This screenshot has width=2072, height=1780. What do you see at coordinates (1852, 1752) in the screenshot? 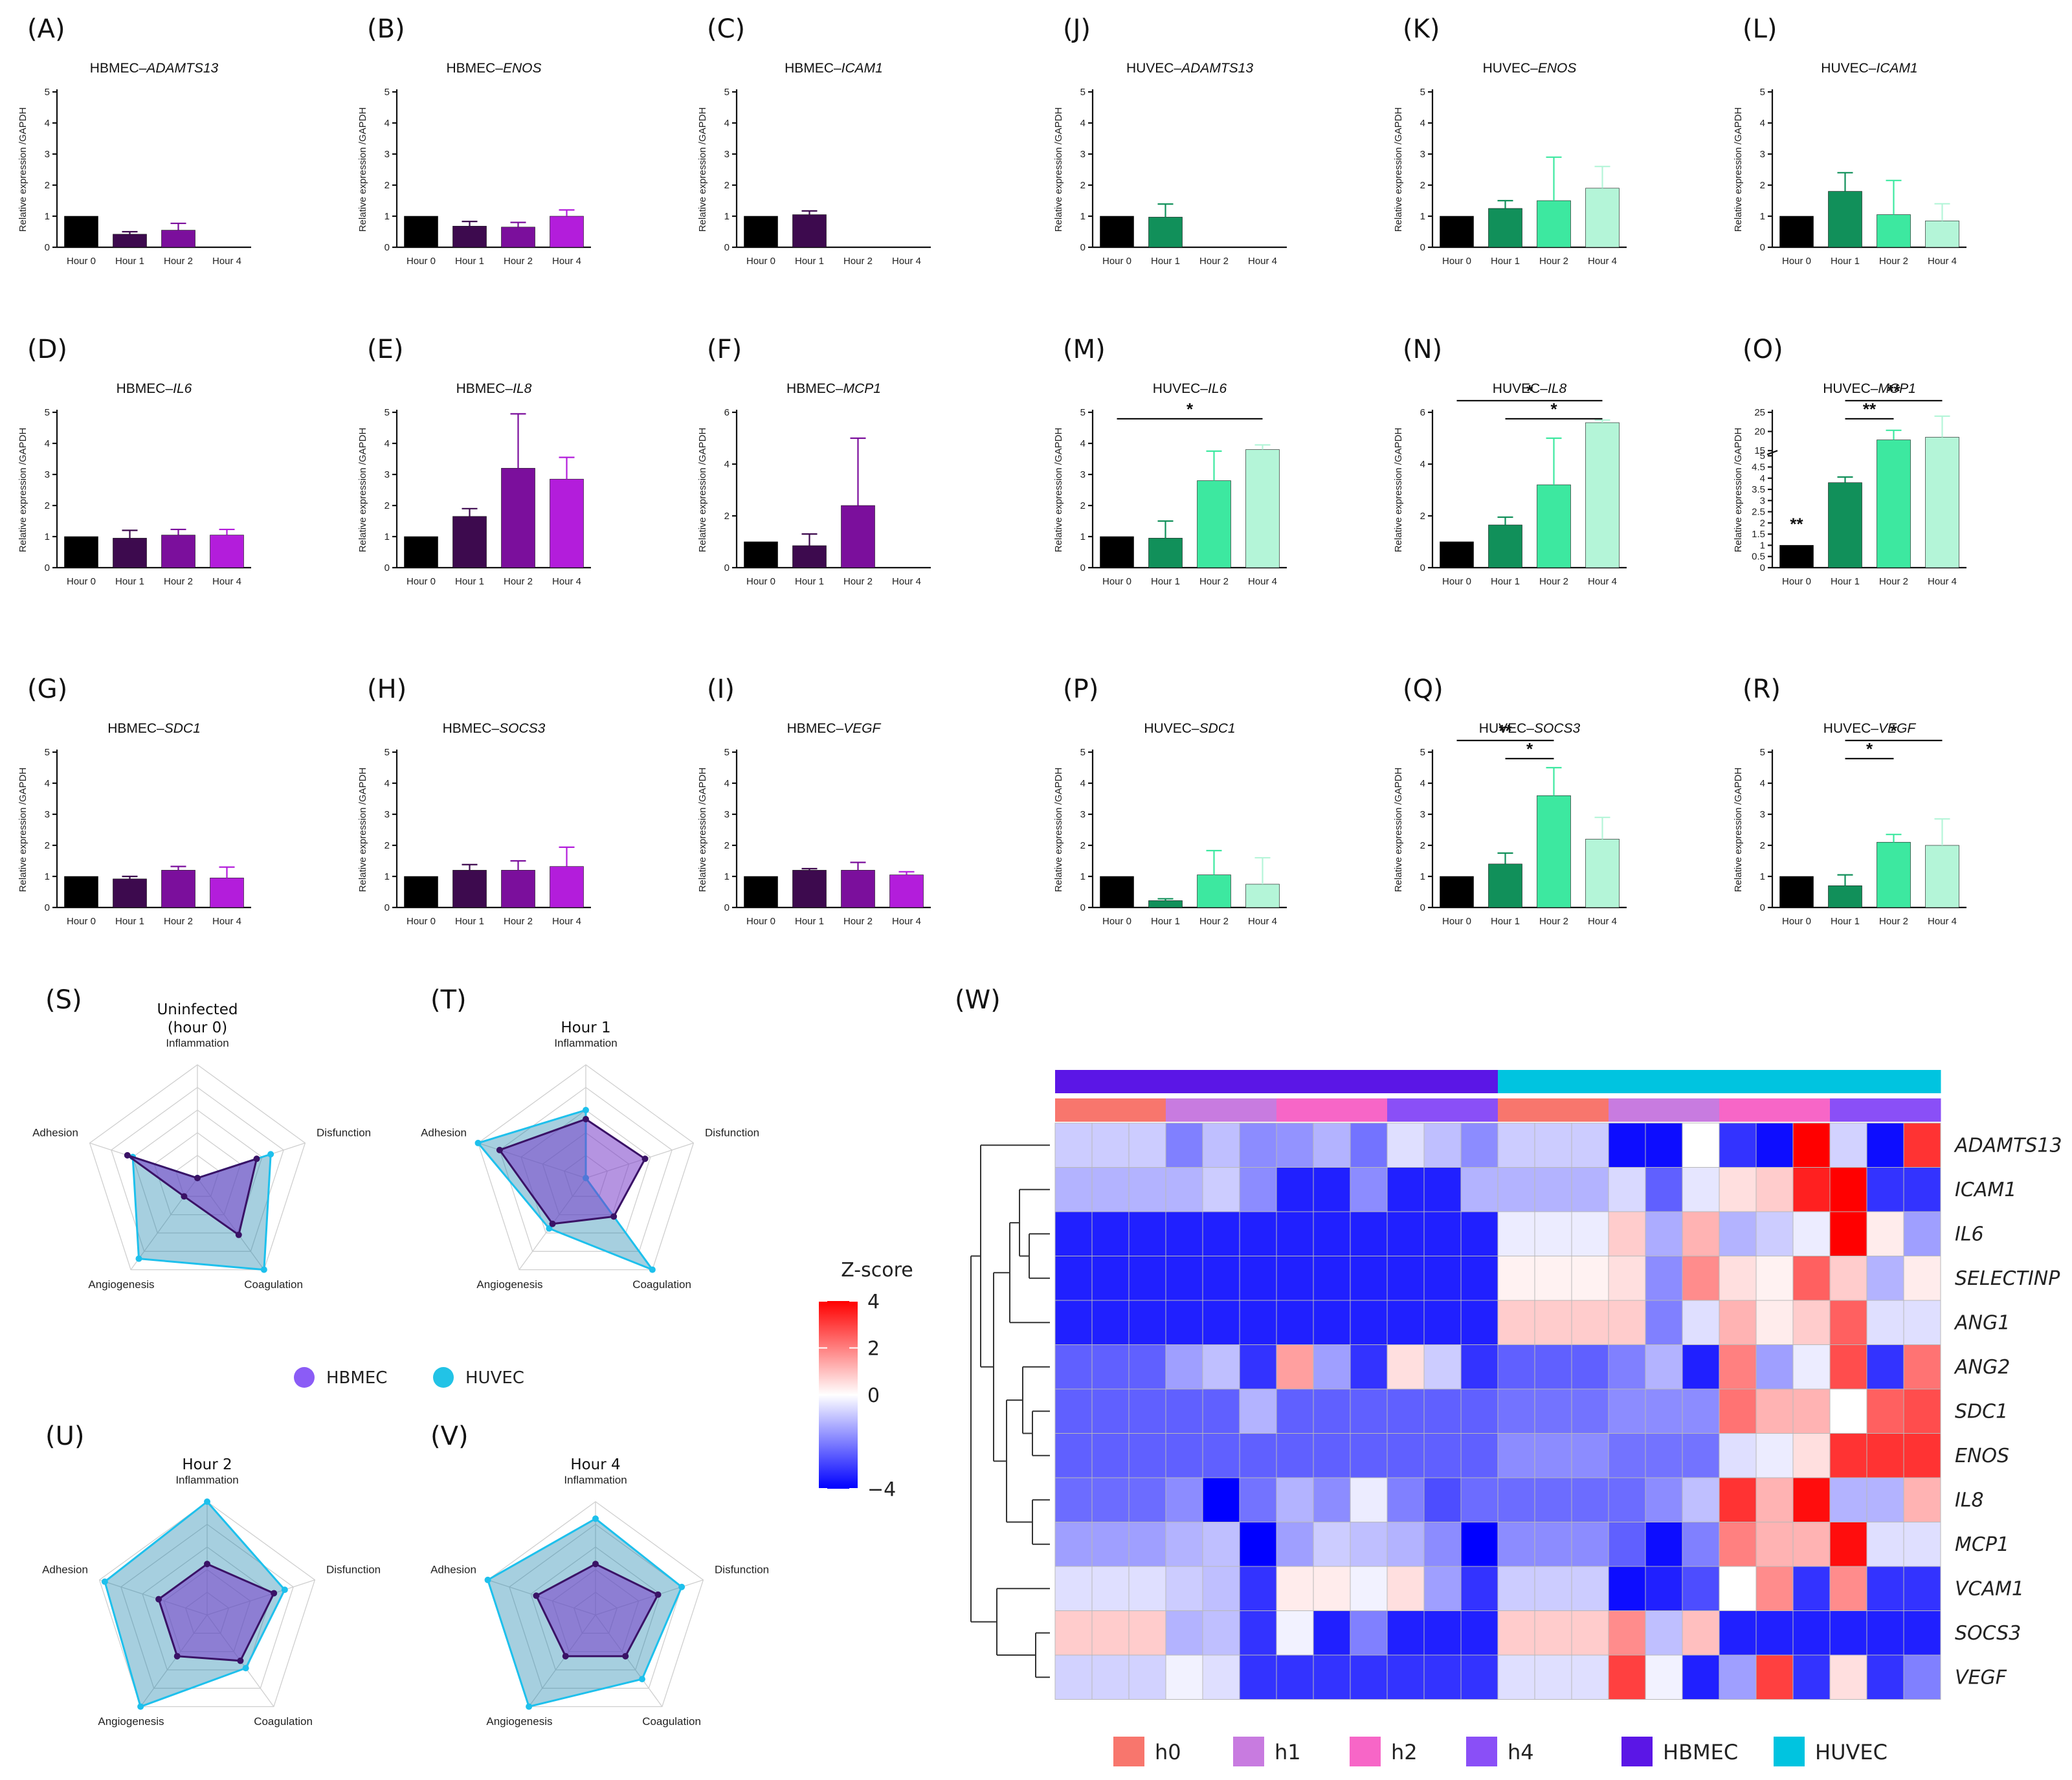
I see `legend-label-huvec: HUVEC` at bounding box center [1852, 1752].